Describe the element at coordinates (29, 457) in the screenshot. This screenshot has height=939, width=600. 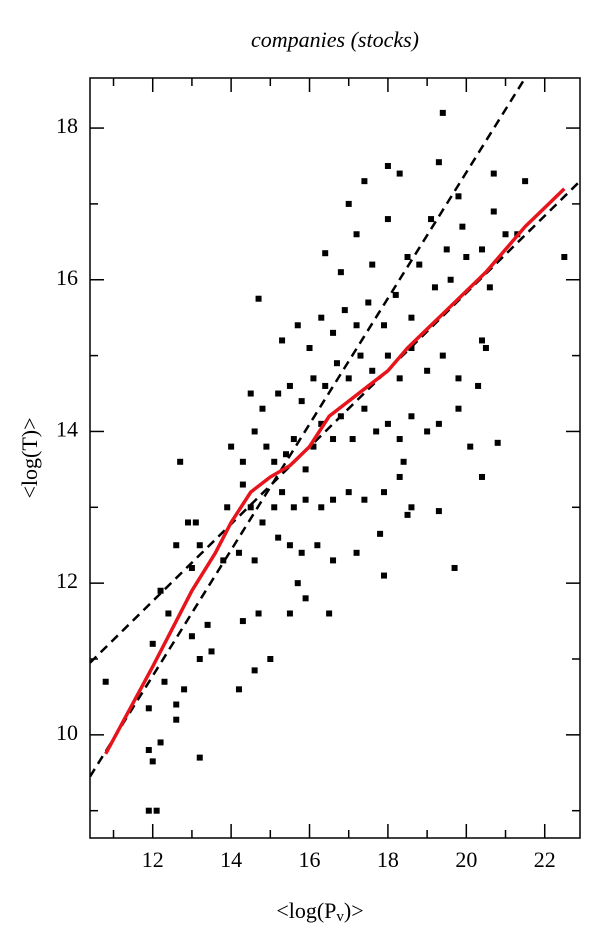
I see `y-axis-label: <log(T)>` at that location.